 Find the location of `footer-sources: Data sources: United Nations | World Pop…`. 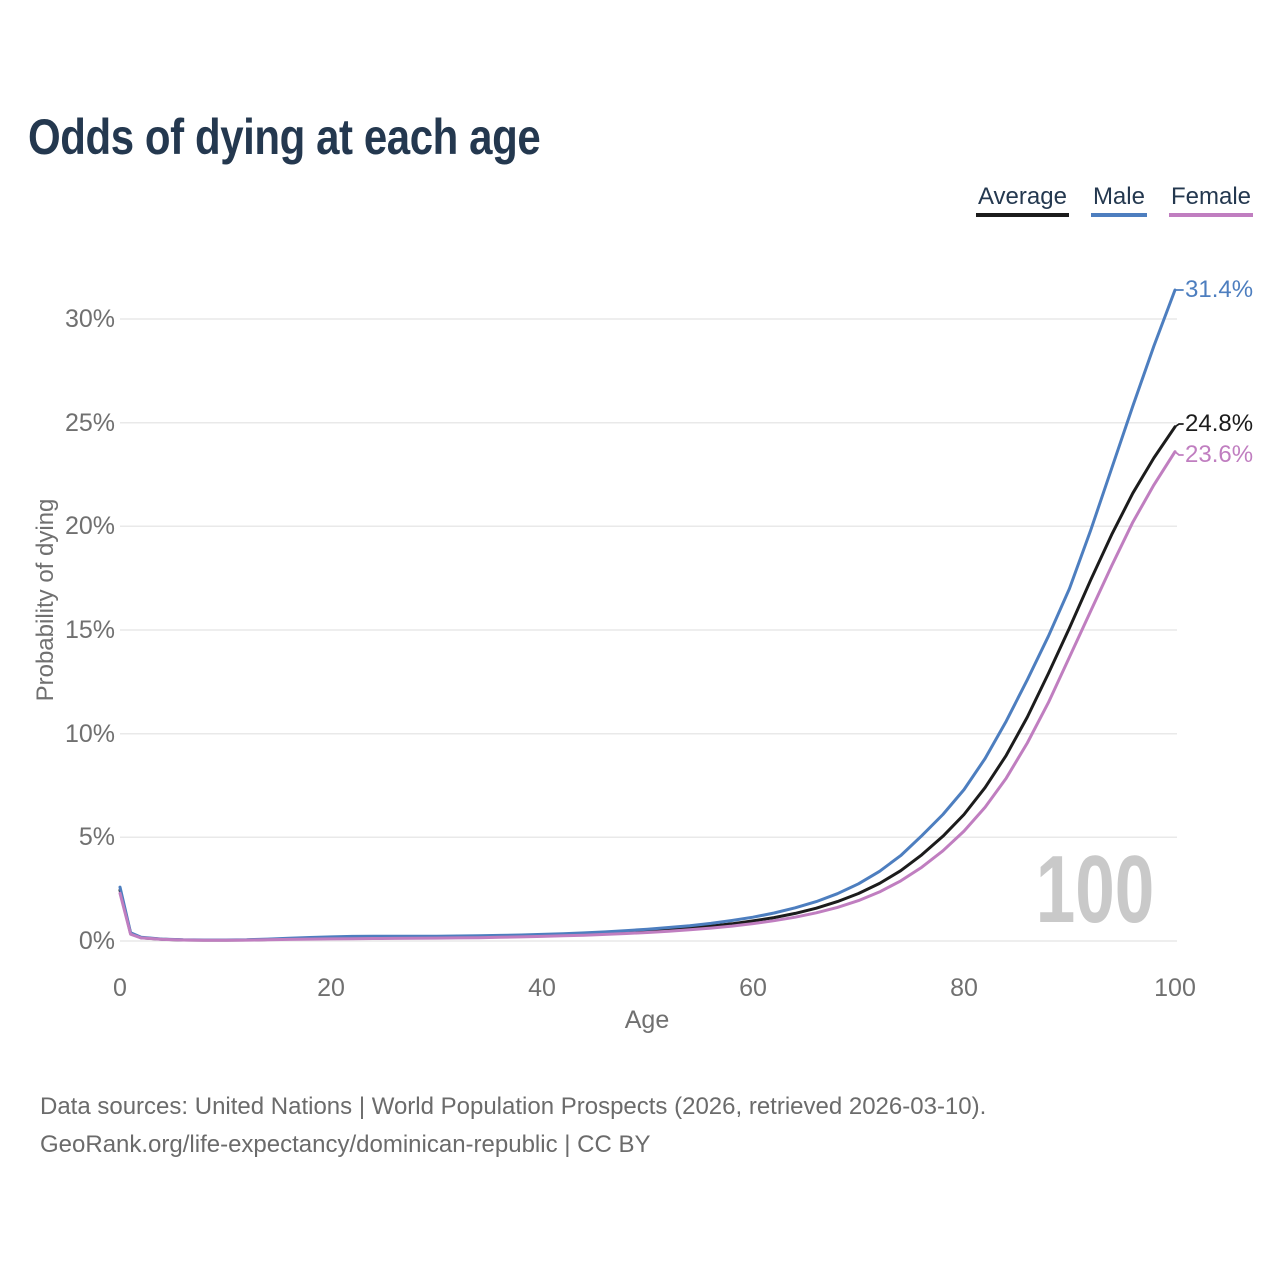

footer-sources: Data sources: United Nations | World Pop… is located at coordinates (513, 1106).